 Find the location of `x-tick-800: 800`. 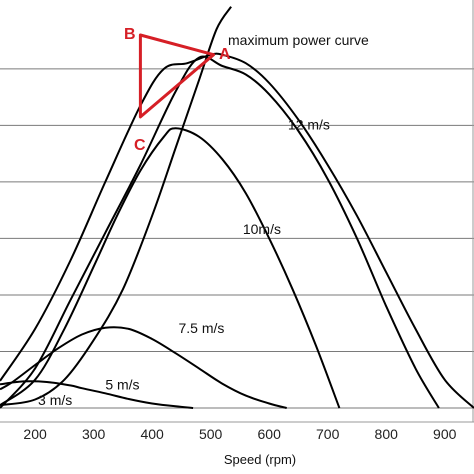

x-tick-800: 800 is located at coordinates (387, 434).